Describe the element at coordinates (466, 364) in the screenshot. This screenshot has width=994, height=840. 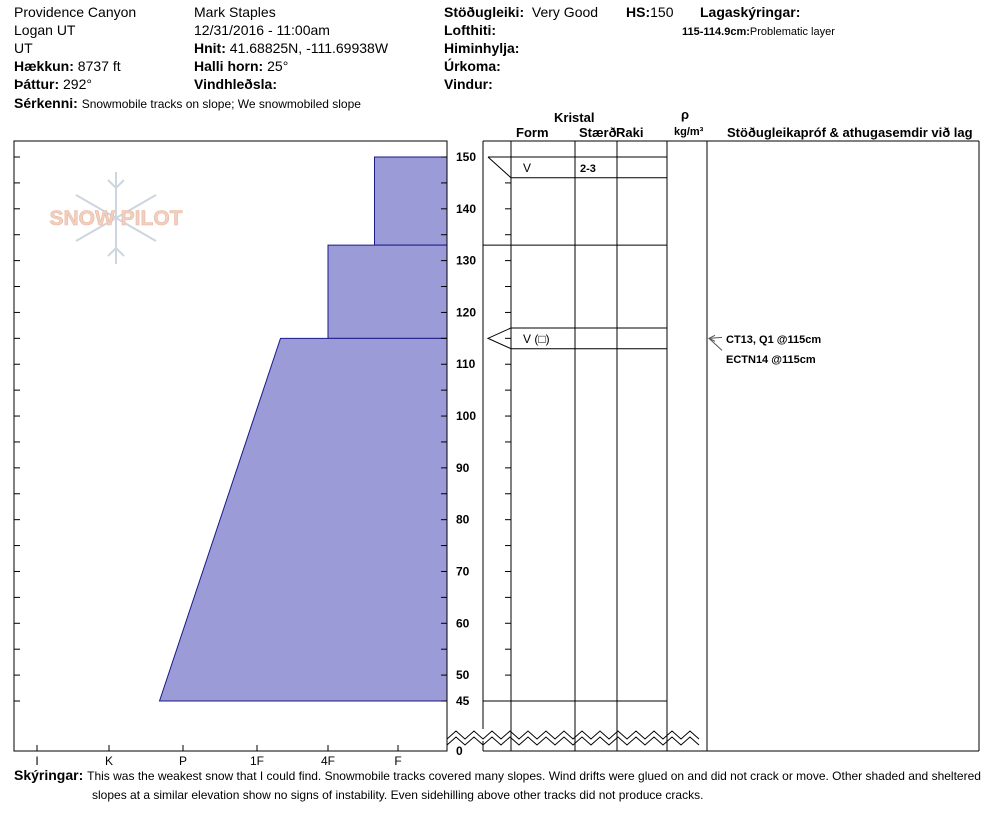
I see `height-label: 110` at that location.